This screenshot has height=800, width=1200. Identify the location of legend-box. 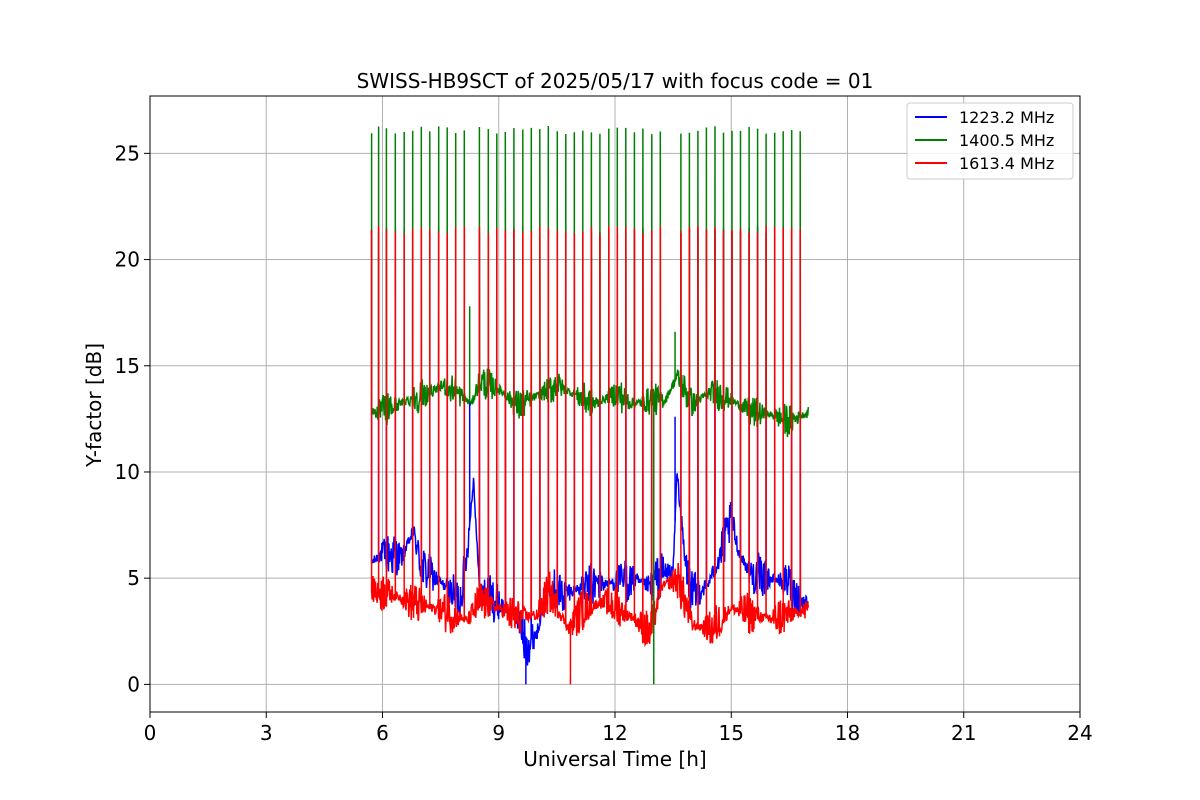
(990, 141).